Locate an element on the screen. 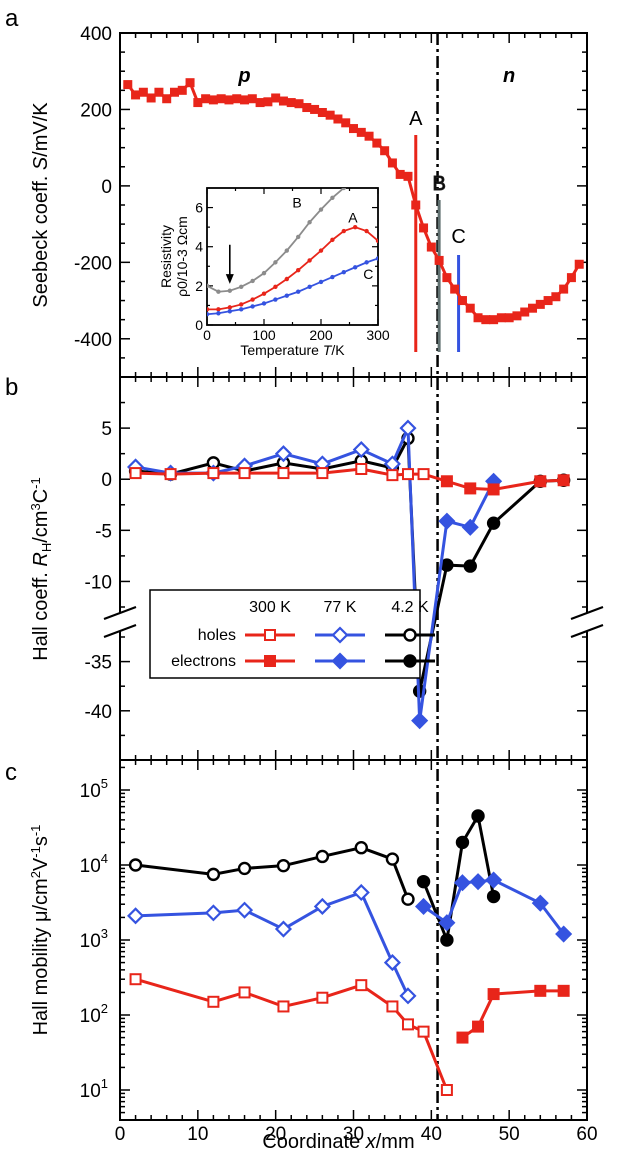 This screenshot has height=1157, width=623. inset-ytick-label: 4 is located at coordinates (199, 247).